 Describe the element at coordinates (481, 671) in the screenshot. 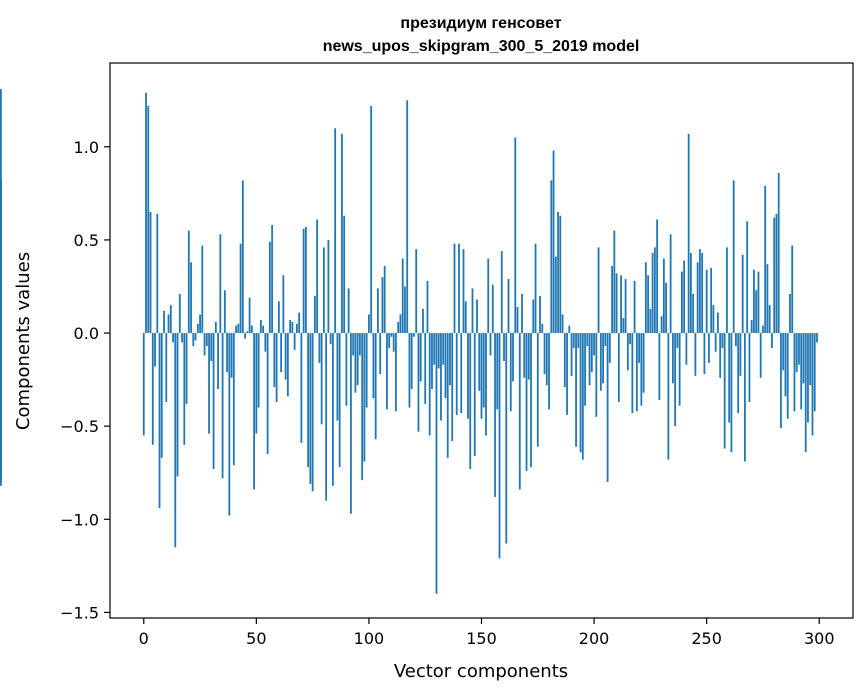

I see `x-axis-label: Vector components` at that location.